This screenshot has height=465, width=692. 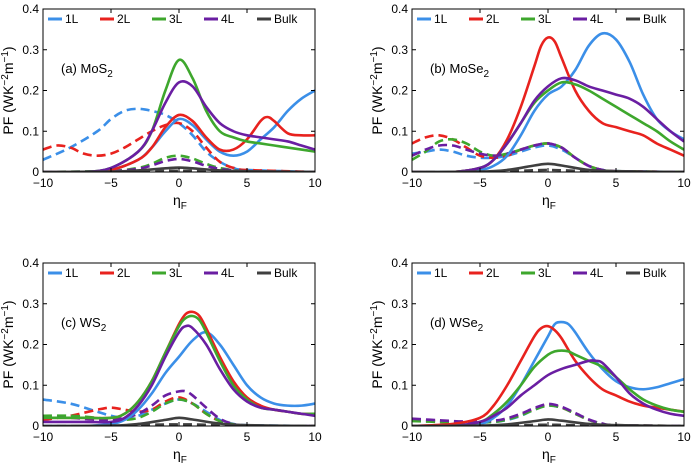 I want to click on panel-annotation: (a) MoS2, so click(x=87, y=70).